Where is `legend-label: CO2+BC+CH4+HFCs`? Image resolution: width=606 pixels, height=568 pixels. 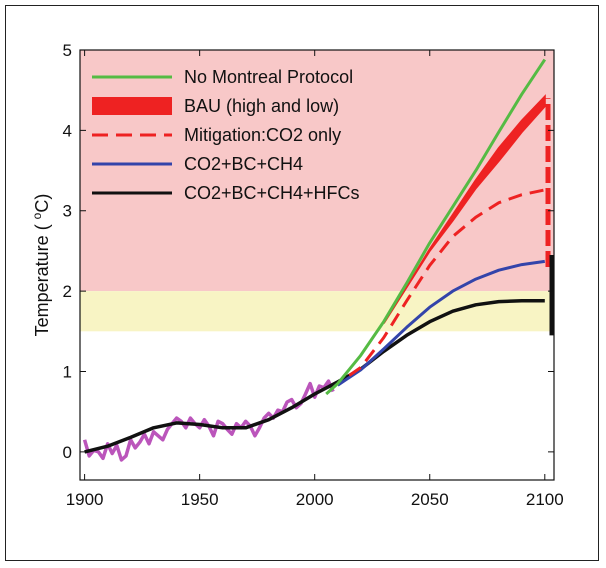 legend-label: CO2+BC+CH4+HFCs is located at coordinates (272, 193).